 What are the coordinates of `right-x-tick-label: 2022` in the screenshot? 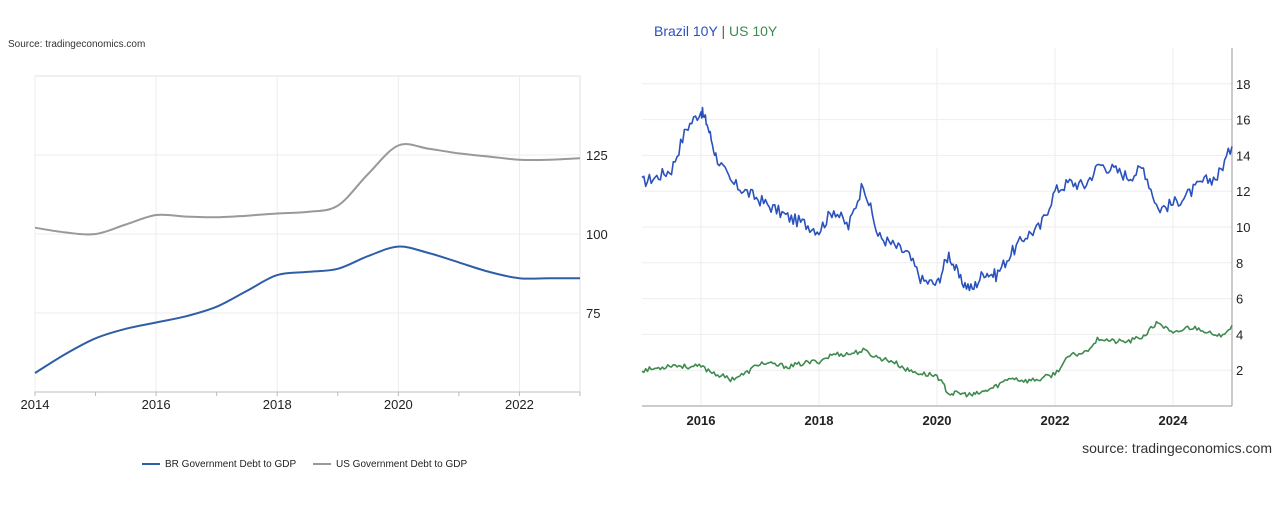 It's located at (1055, 420).